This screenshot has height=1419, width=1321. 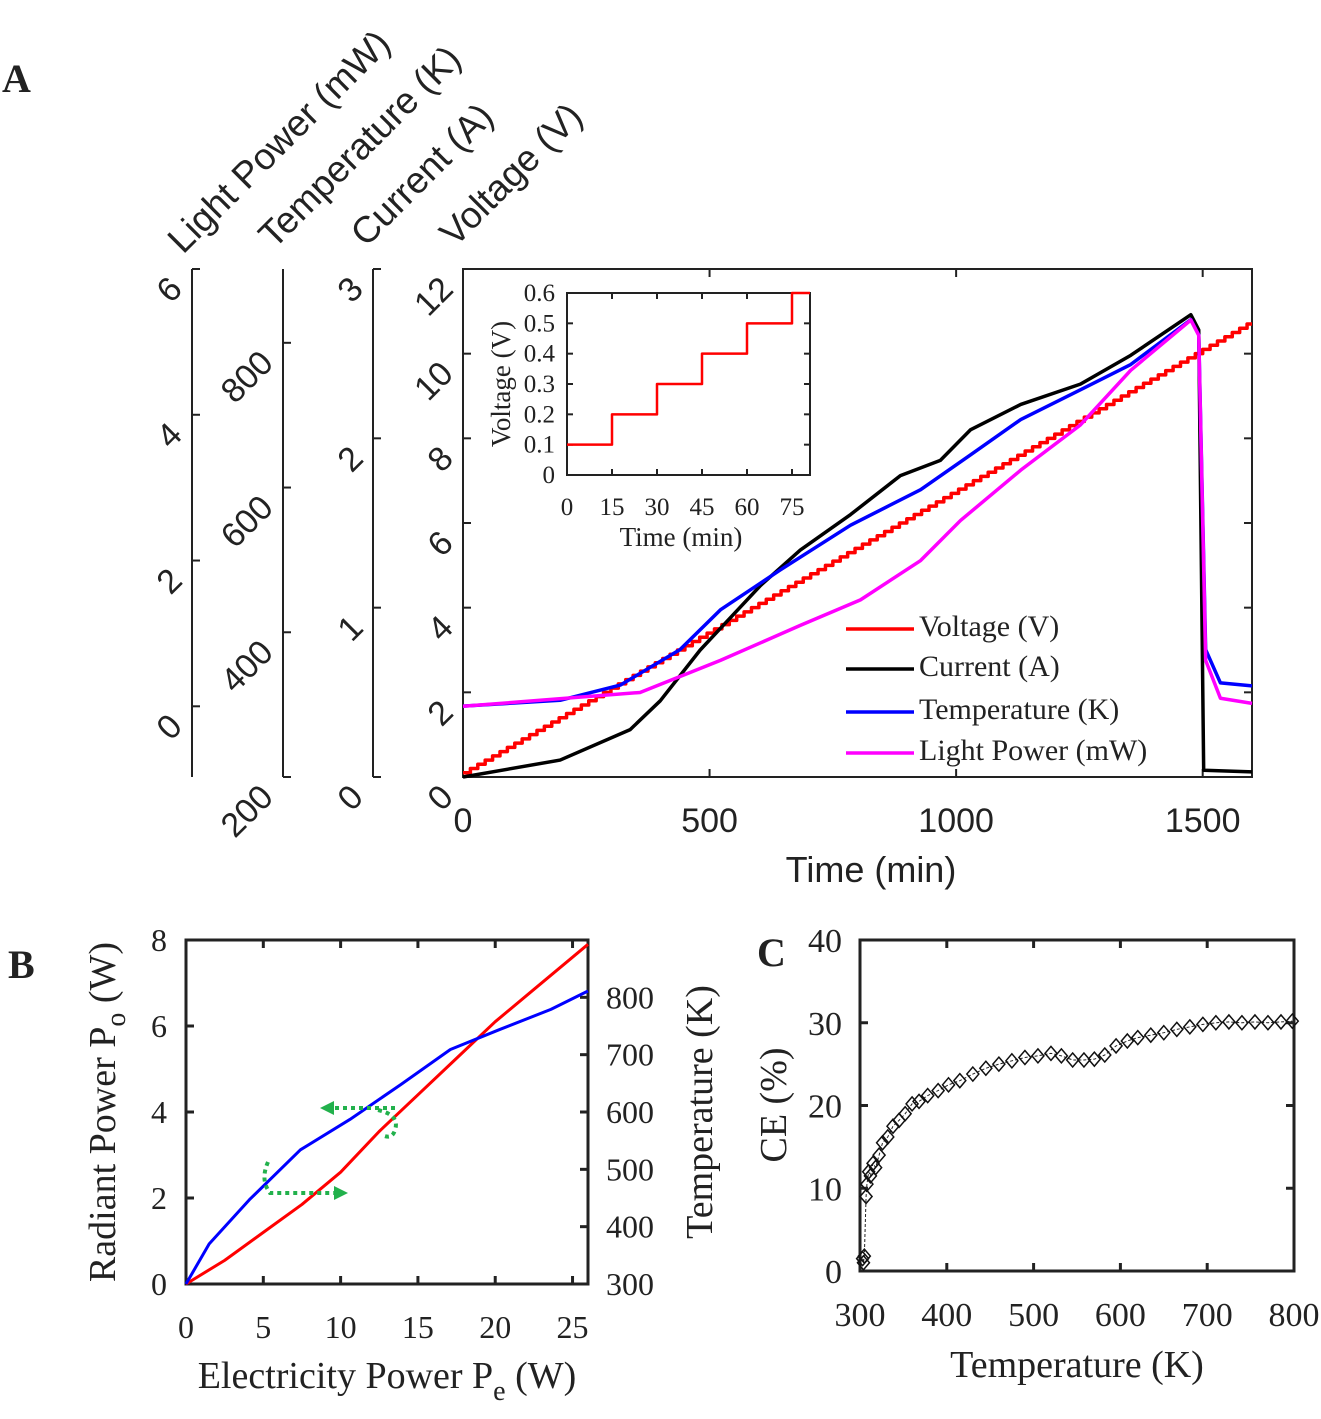 What do you see at coordinates (630, 1227) in the screenshot?
I see `b-y2-tick-label: 400` at bounding box center [630, 1227].